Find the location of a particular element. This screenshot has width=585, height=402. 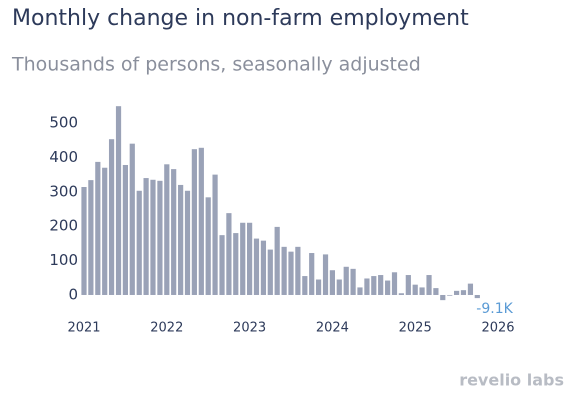

x-tick-label: 2026 is located at coordinates (497, 328).